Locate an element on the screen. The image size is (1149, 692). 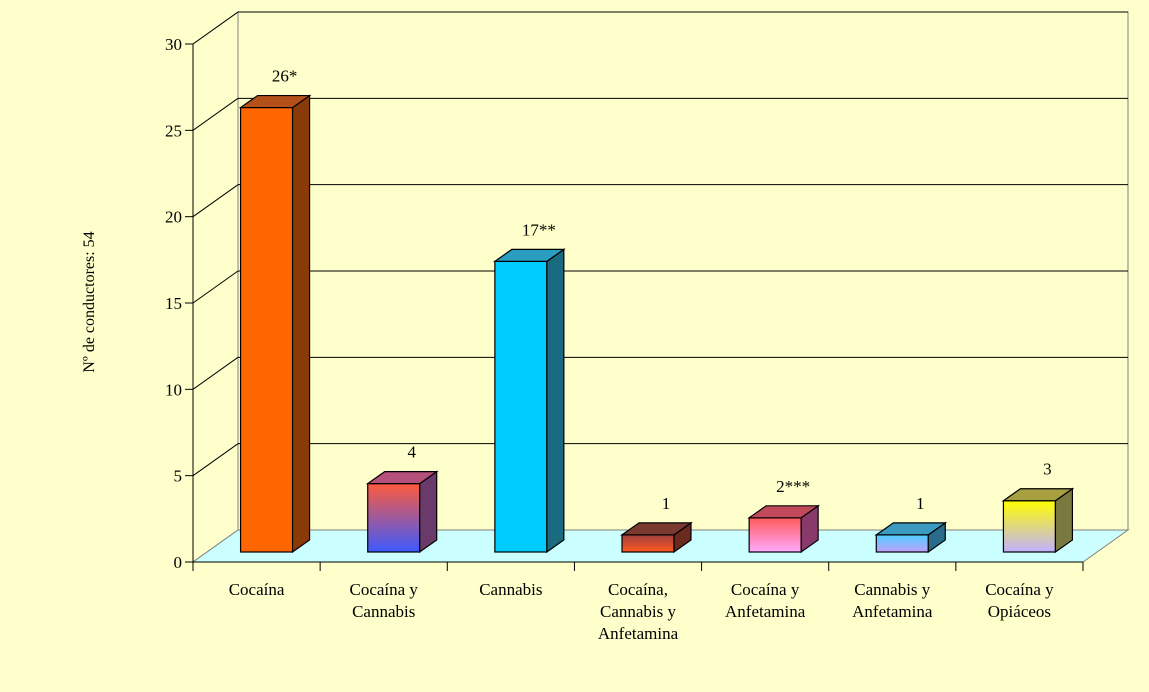
category-label: Cannabis y Anfetamina is located at coordinates (892, 600).